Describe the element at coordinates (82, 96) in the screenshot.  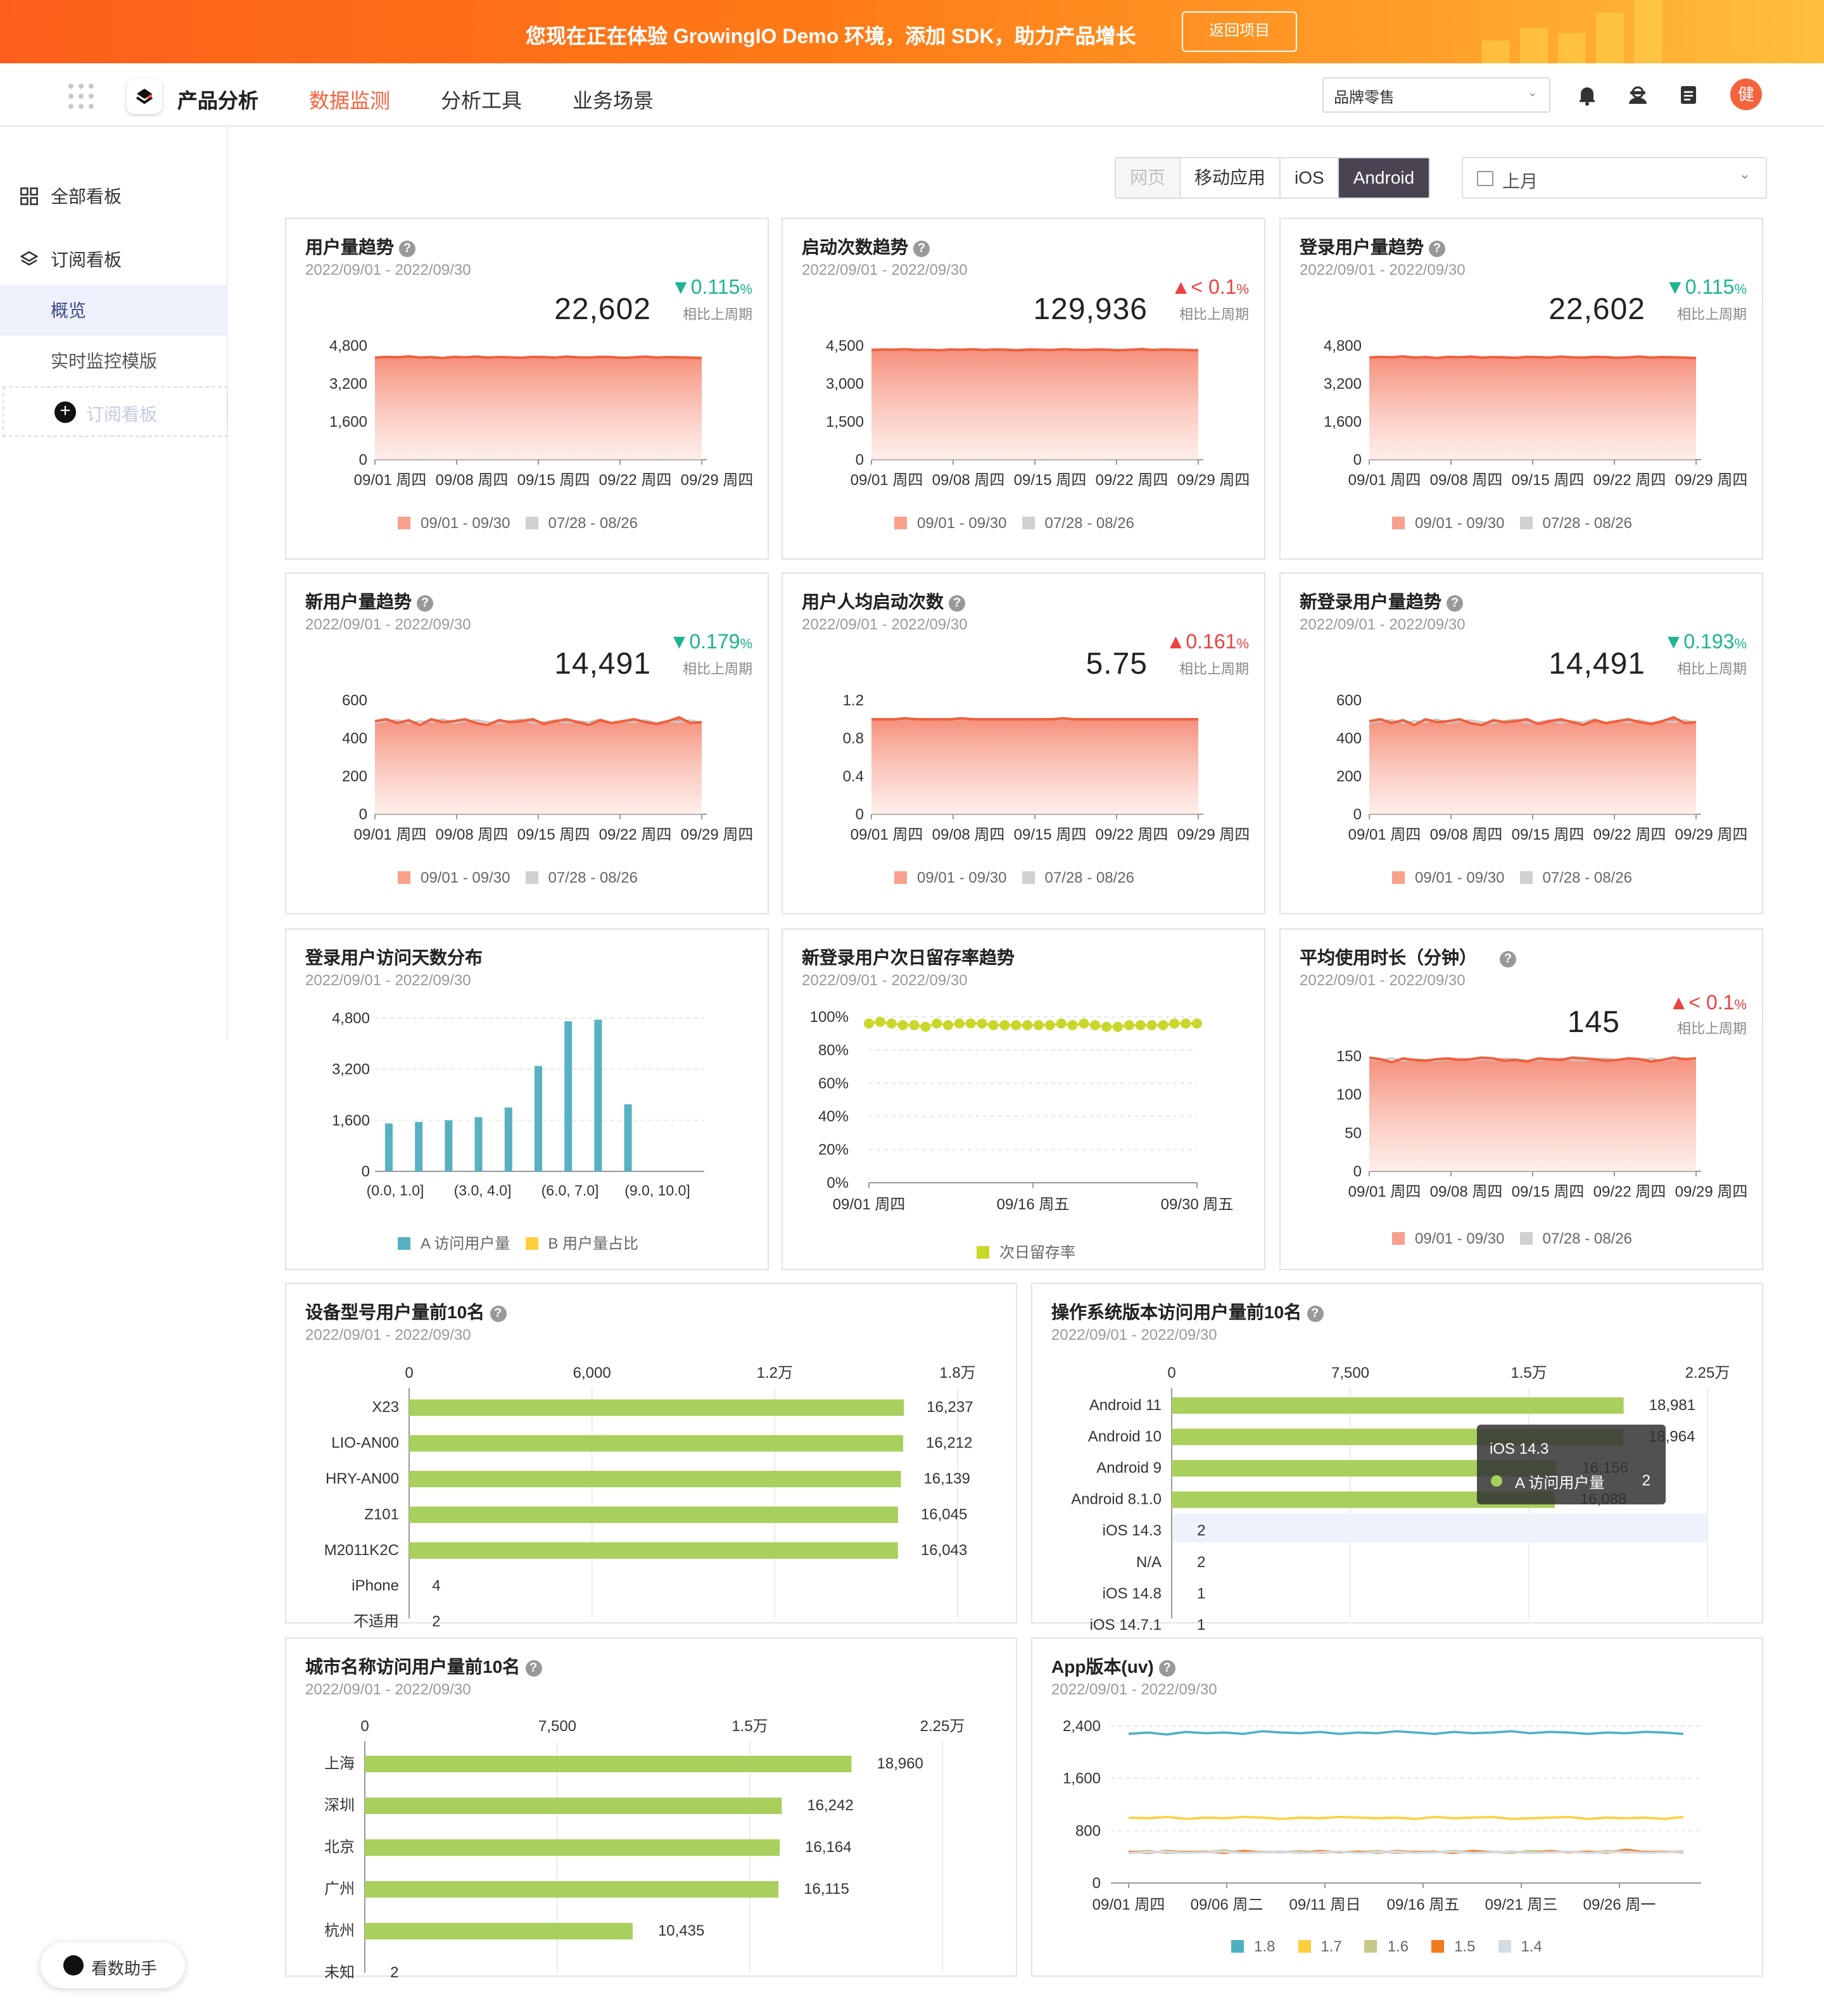
I see `apps-grid-icon` at that location.